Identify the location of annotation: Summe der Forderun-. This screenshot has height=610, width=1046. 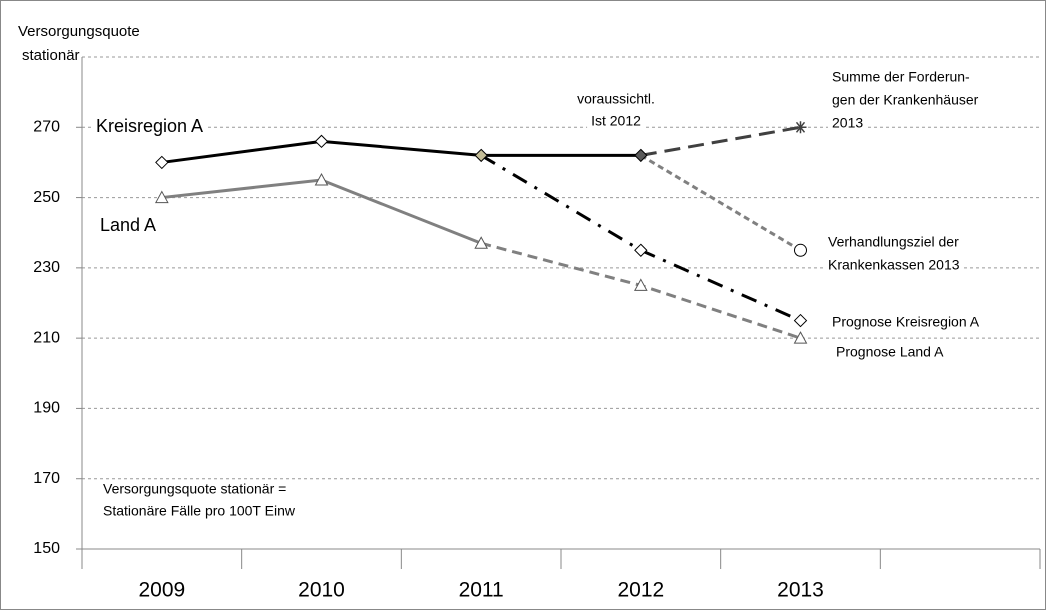
(901, 77).